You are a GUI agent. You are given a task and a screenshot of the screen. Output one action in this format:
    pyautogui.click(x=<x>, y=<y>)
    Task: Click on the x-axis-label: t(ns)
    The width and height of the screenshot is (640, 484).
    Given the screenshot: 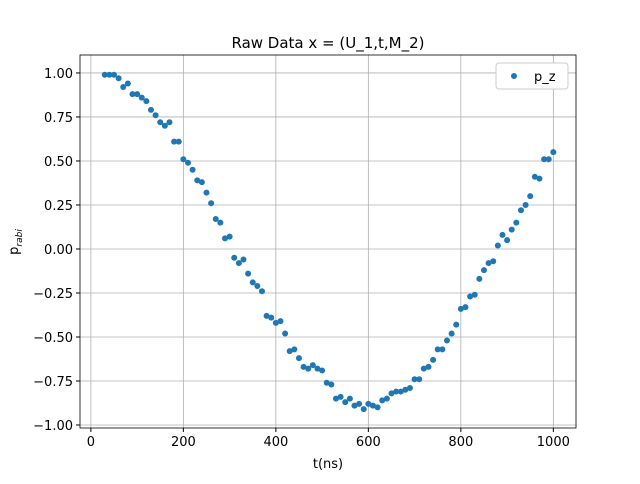 What is the action you would take?
    pyautogui.click(x=328, y=464)
    